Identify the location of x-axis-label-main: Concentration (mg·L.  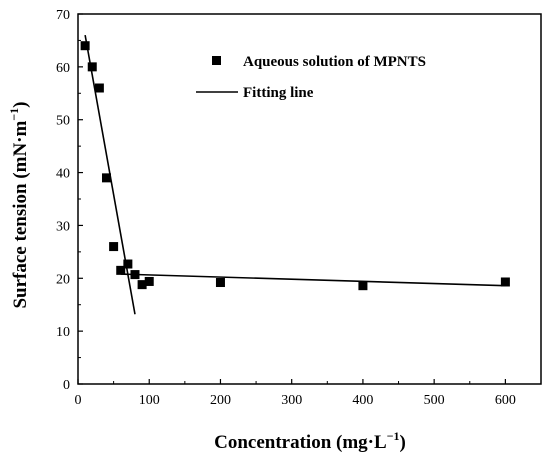
(300, 442).